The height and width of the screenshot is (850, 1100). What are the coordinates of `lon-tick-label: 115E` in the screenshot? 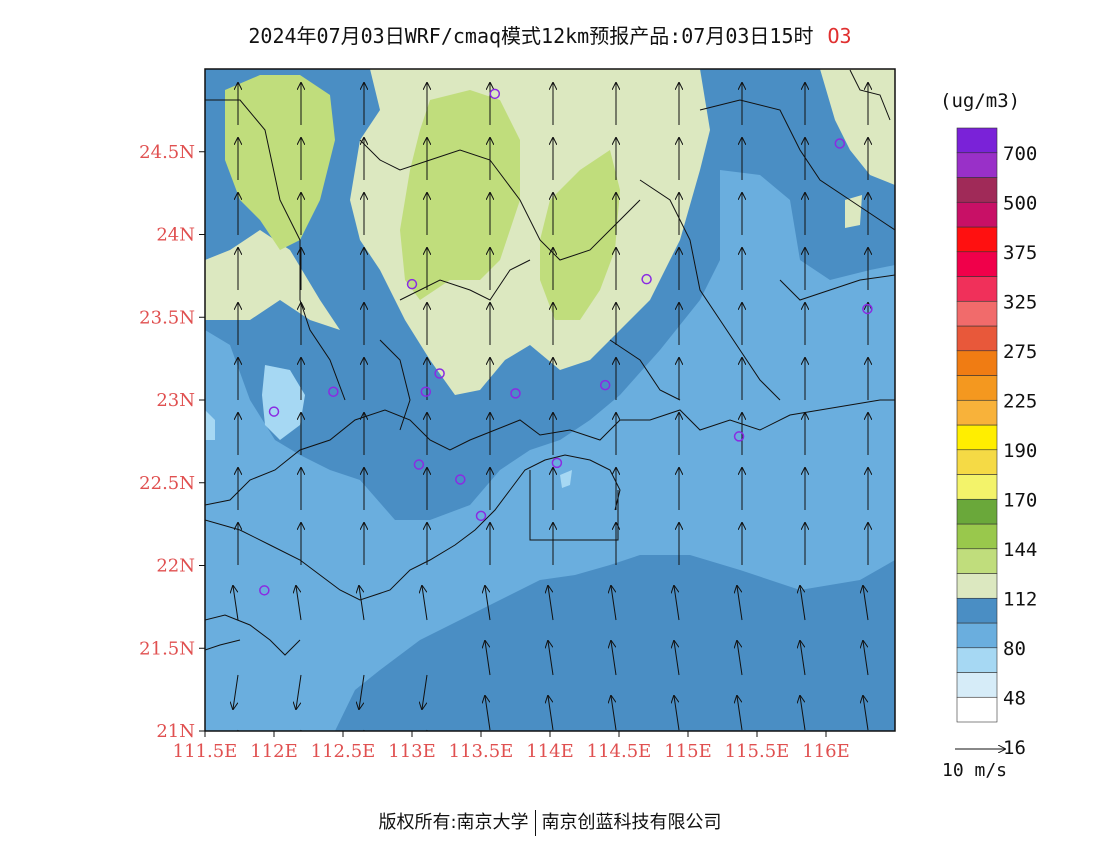 It's located at (688, 751).